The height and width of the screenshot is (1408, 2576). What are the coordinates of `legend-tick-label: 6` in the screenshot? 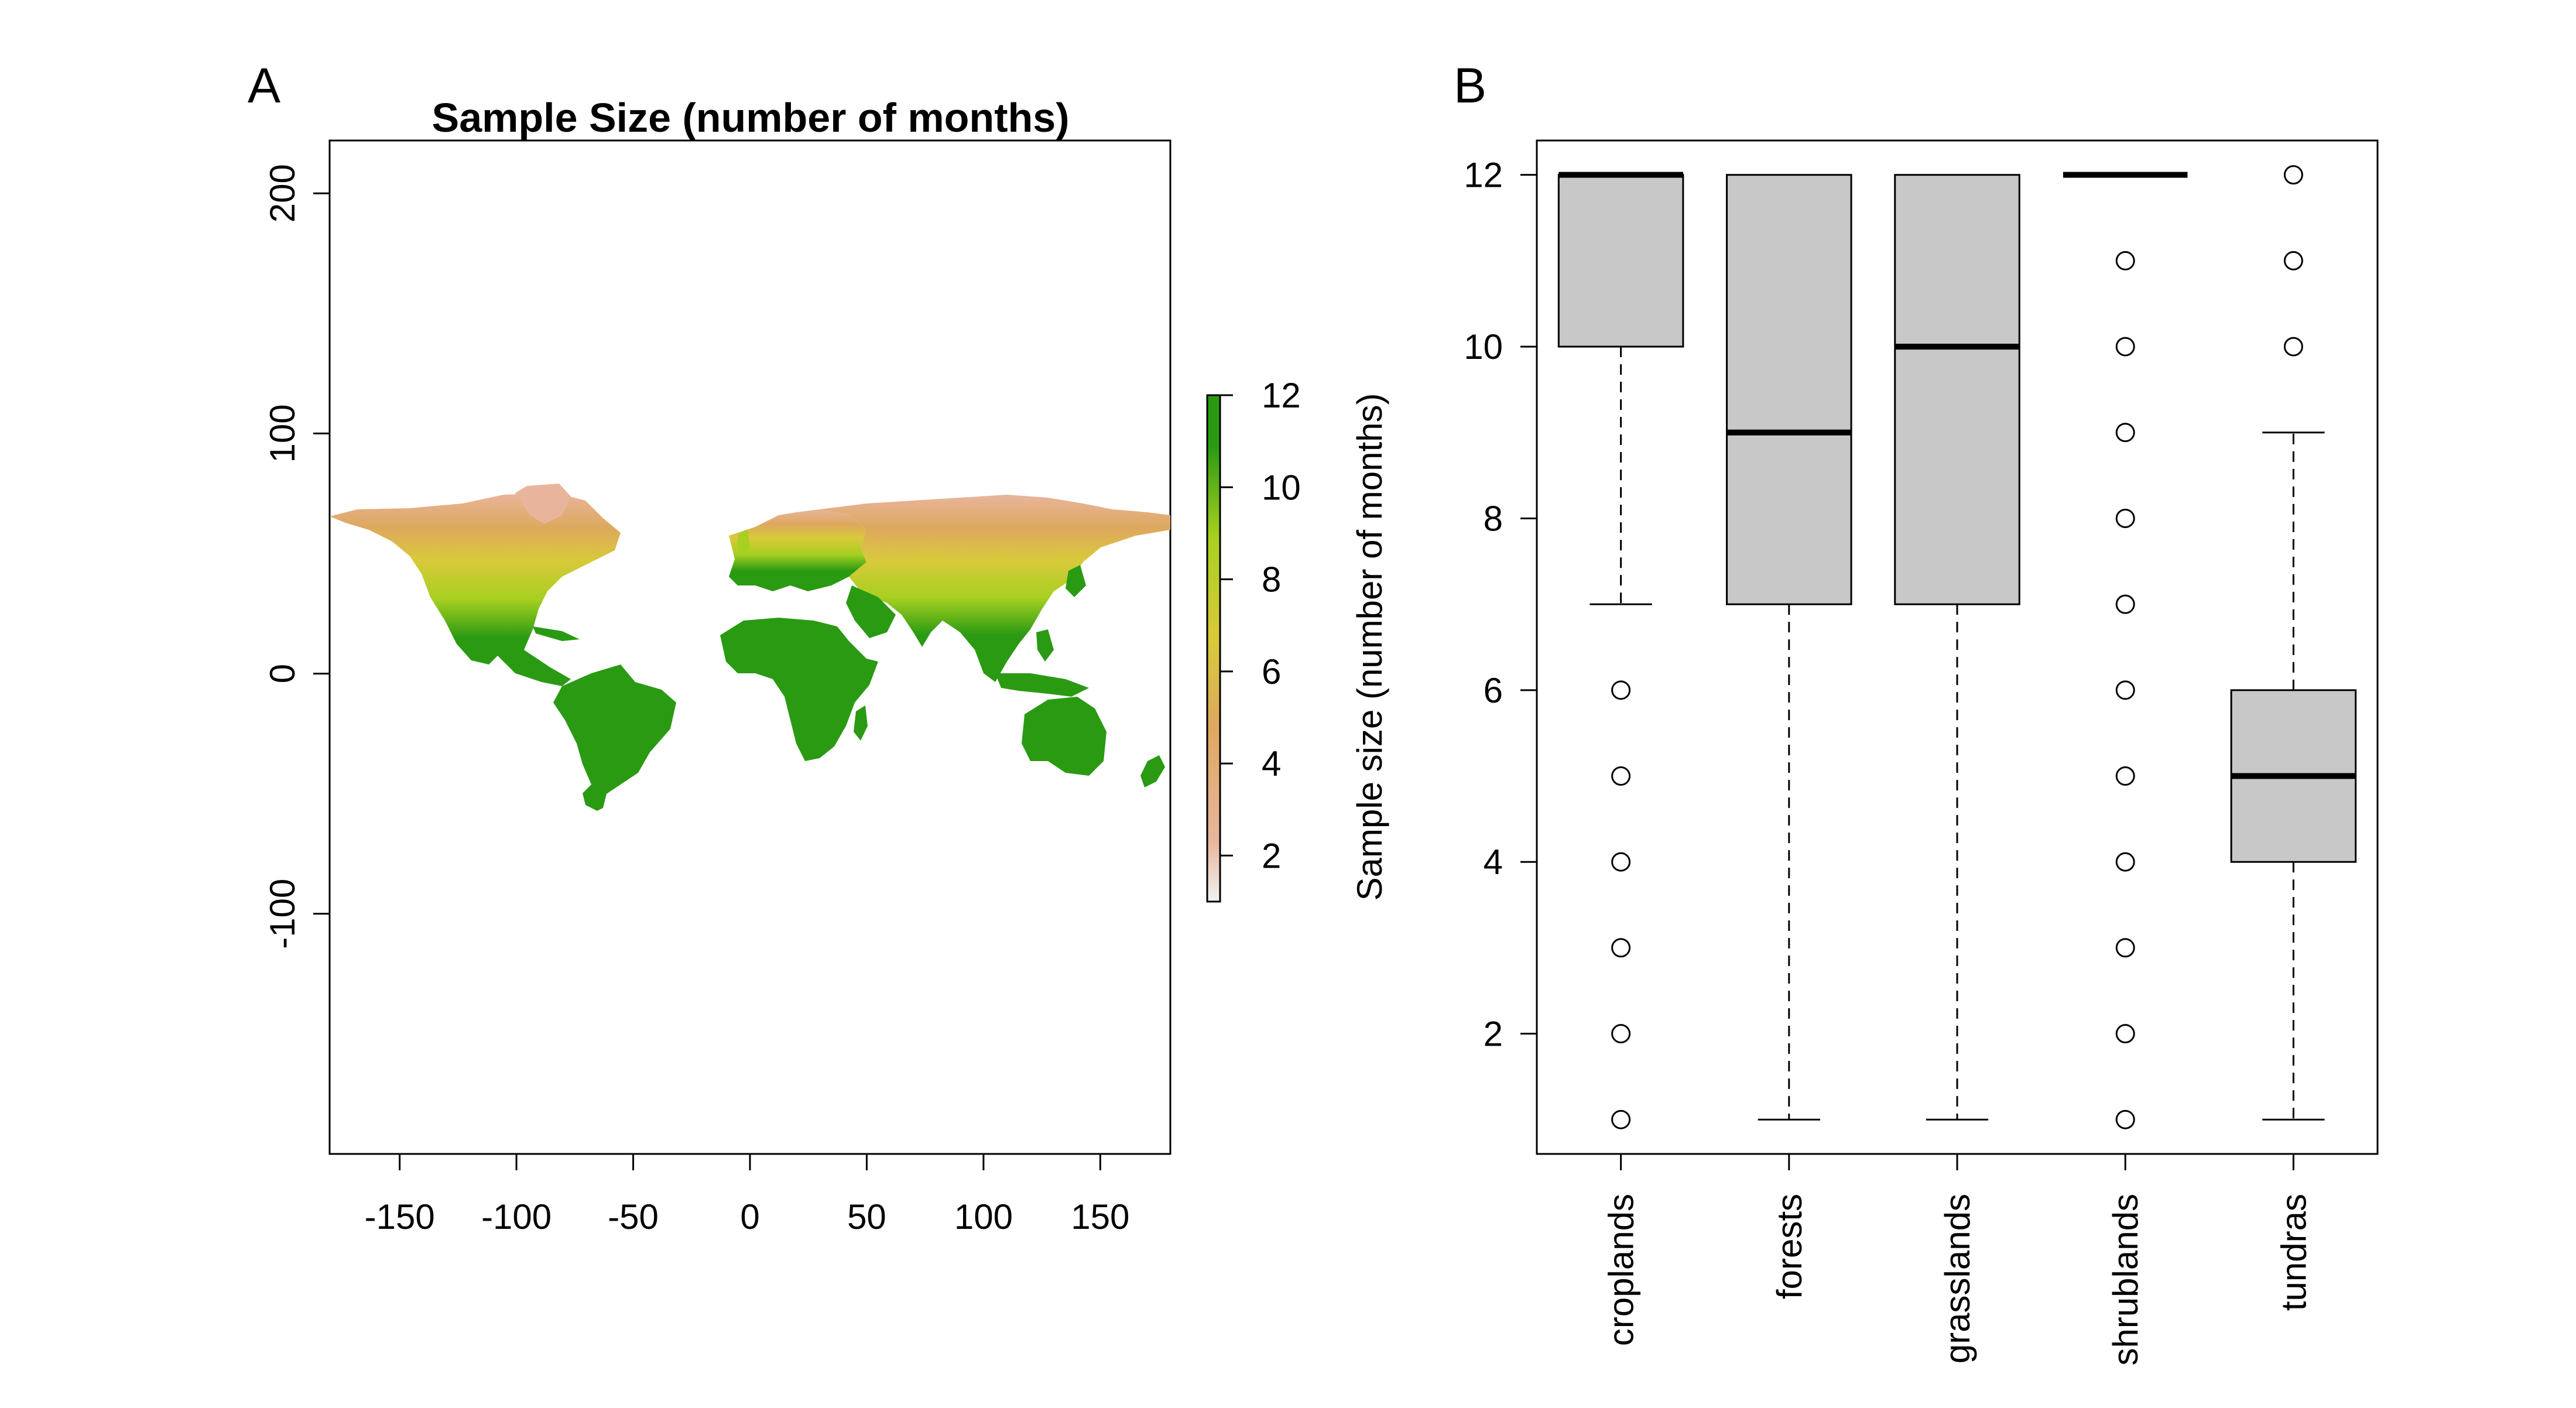 It's located at (1271, 671).